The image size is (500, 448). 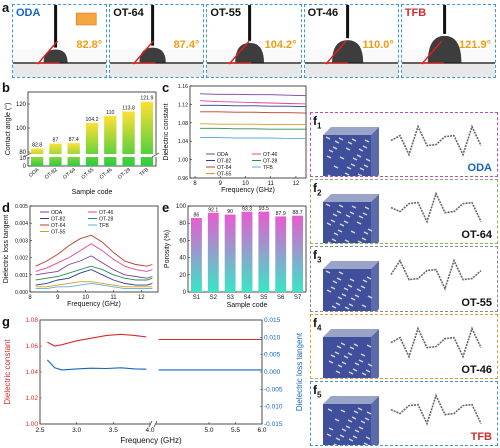 I want to click on bar-value-label: 93.5, so click(x=264, y=209).